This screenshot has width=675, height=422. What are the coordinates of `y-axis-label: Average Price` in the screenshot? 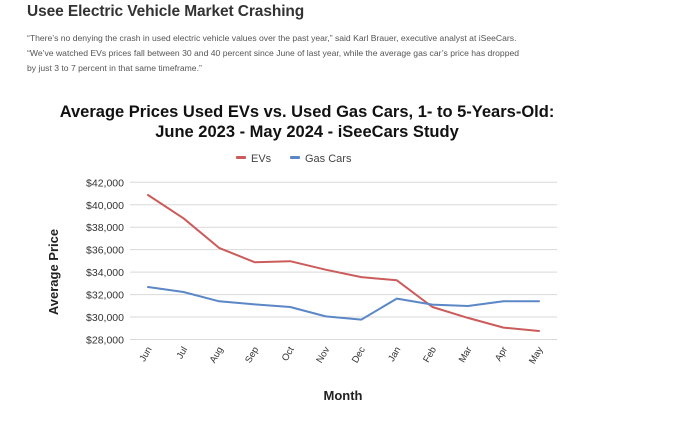 It's located at (53, 272).